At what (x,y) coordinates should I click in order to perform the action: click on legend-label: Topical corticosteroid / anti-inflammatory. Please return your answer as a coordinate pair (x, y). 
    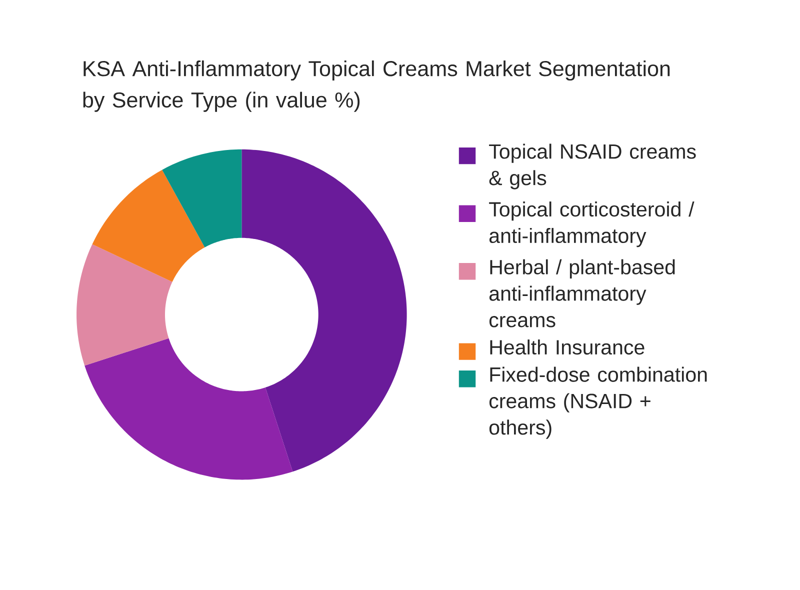
    Looking at the image, I should click on (591, 225).